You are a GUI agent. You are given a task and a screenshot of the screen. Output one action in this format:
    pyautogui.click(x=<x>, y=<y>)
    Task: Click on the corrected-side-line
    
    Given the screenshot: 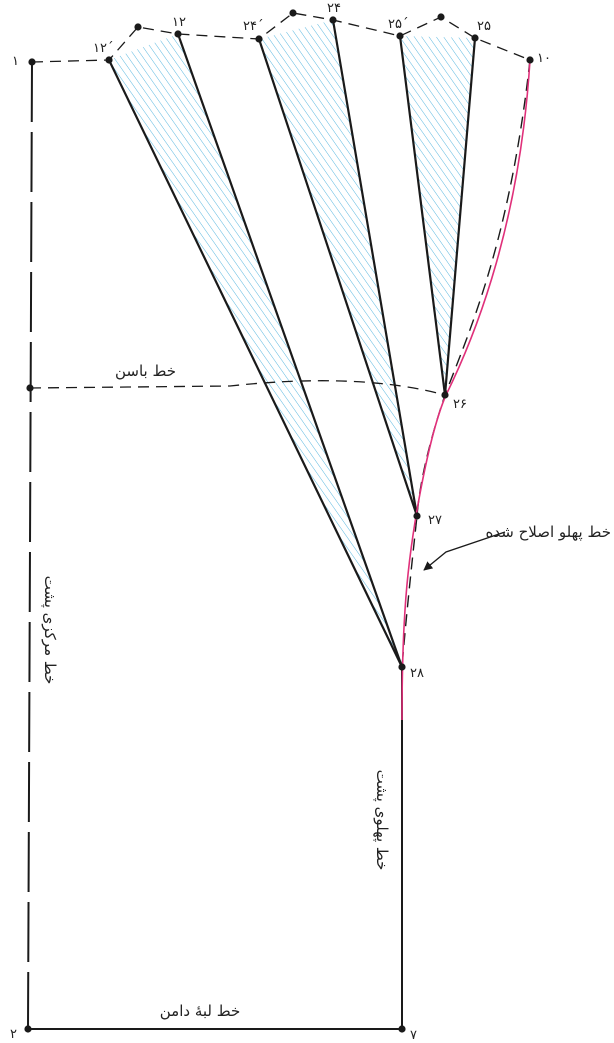 What is the action you would take?
    pyautogui.click(x=466, y=390)
    